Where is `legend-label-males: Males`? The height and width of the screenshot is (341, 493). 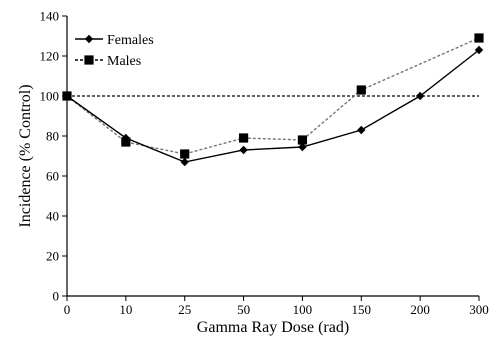 legend-label-males: Males is located at coordinates (124, 61).